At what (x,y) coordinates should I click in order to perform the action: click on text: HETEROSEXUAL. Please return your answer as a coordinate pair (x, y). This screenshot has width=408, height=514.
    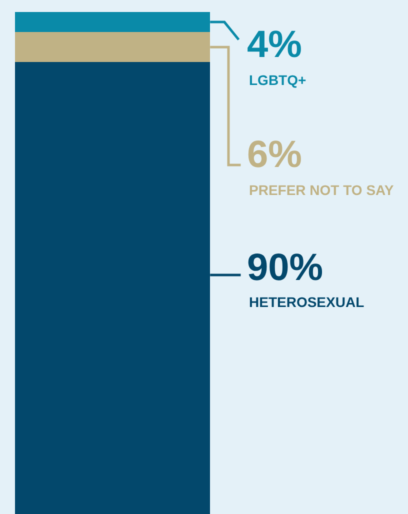
    Looking at the image, I should click on (307, 302).